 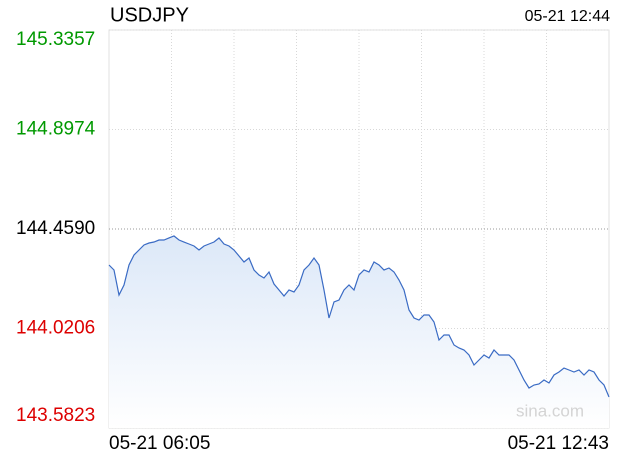 What do you see at coordinates (550, 410) in the screenshot?
I see `watermark: sina.com` at bounding box center [550, 410].